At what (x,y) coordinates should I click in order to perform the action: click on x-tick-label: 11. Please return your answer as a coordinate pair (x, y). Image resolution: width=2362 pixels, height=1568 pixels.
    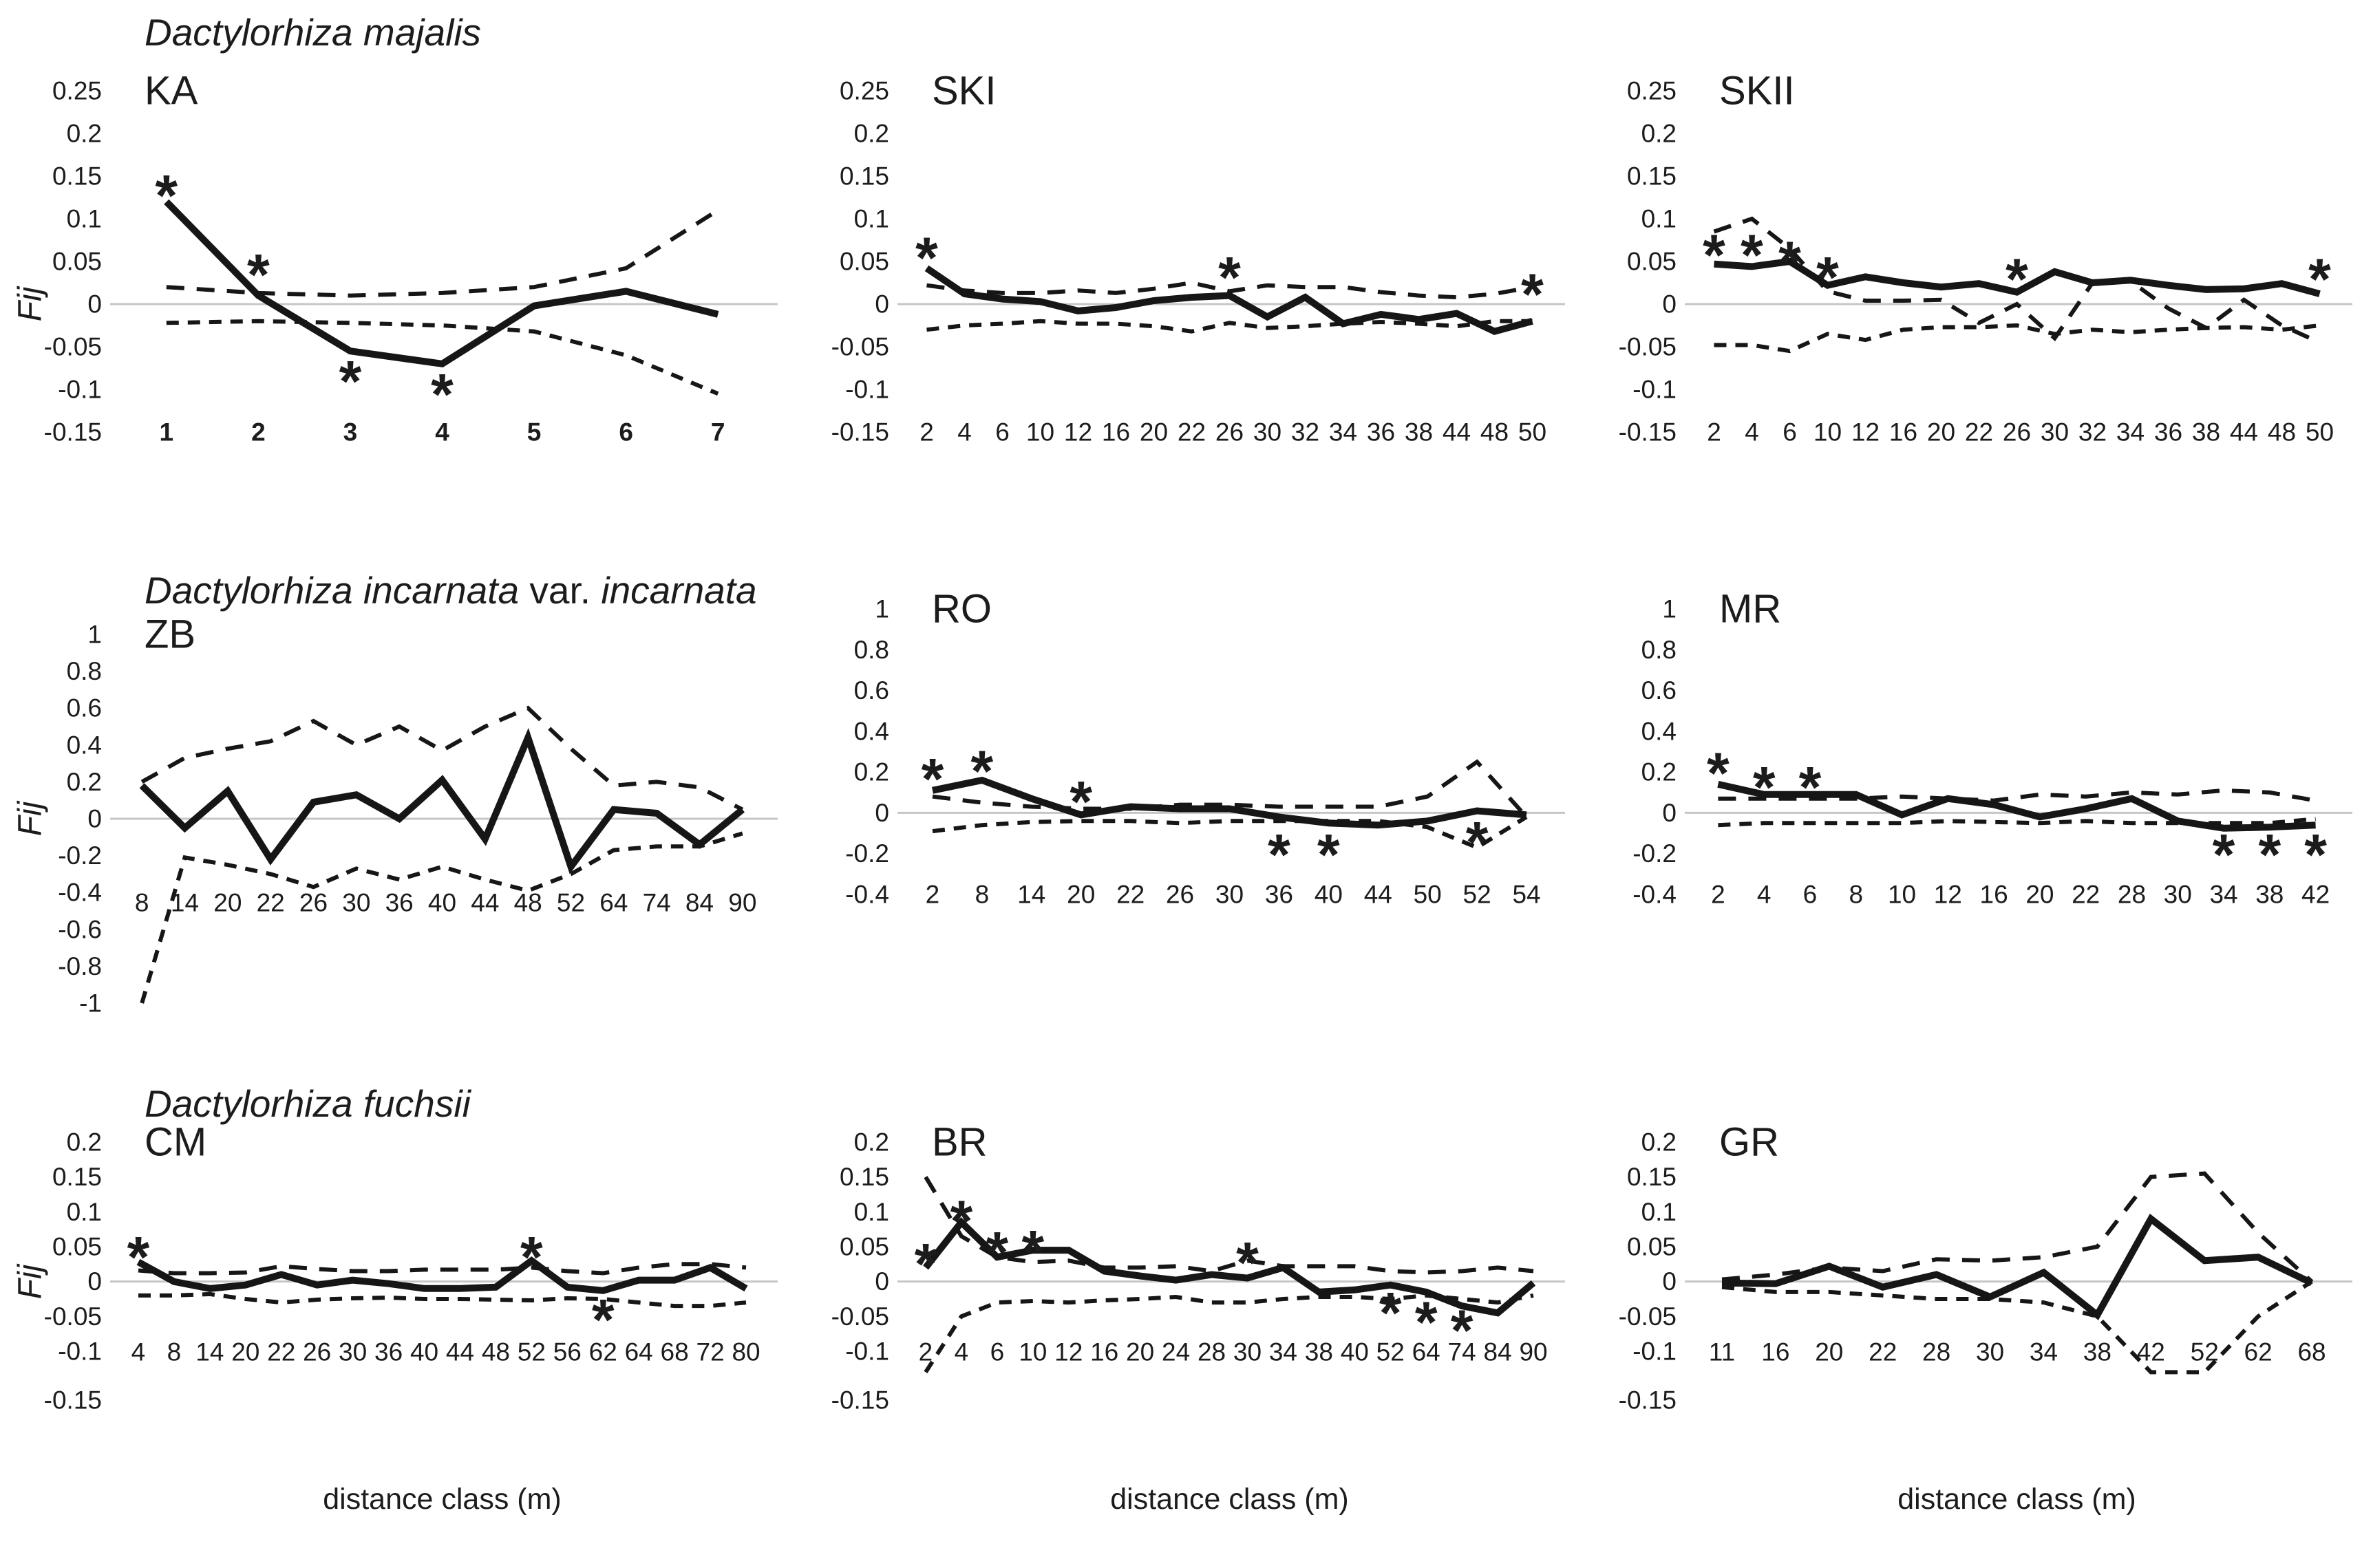
    Looking at the image, I should click on (1722, 1352).